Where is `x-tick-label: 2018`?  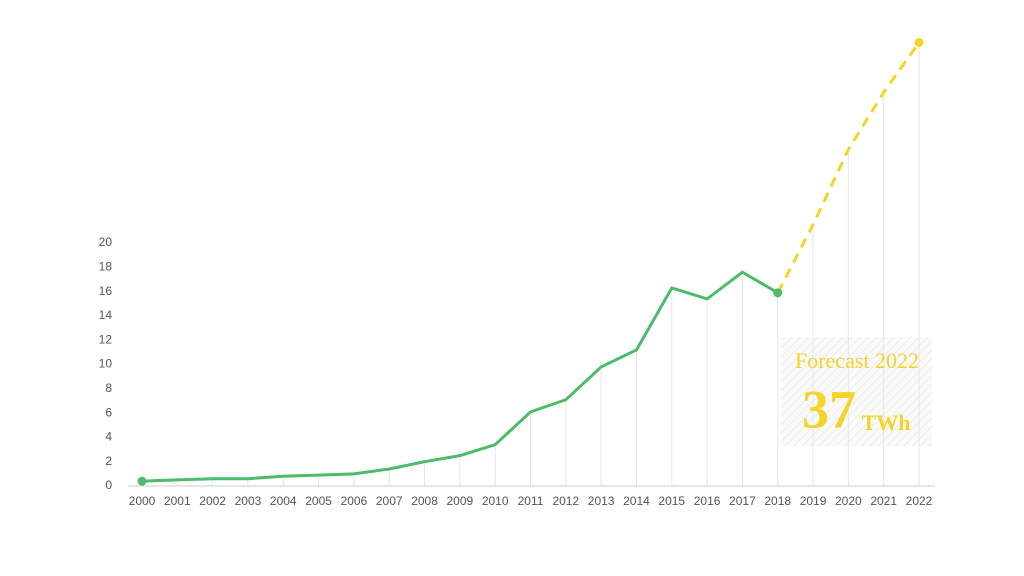
x-tick-label: 2018 is located at coordinates (777, 501).